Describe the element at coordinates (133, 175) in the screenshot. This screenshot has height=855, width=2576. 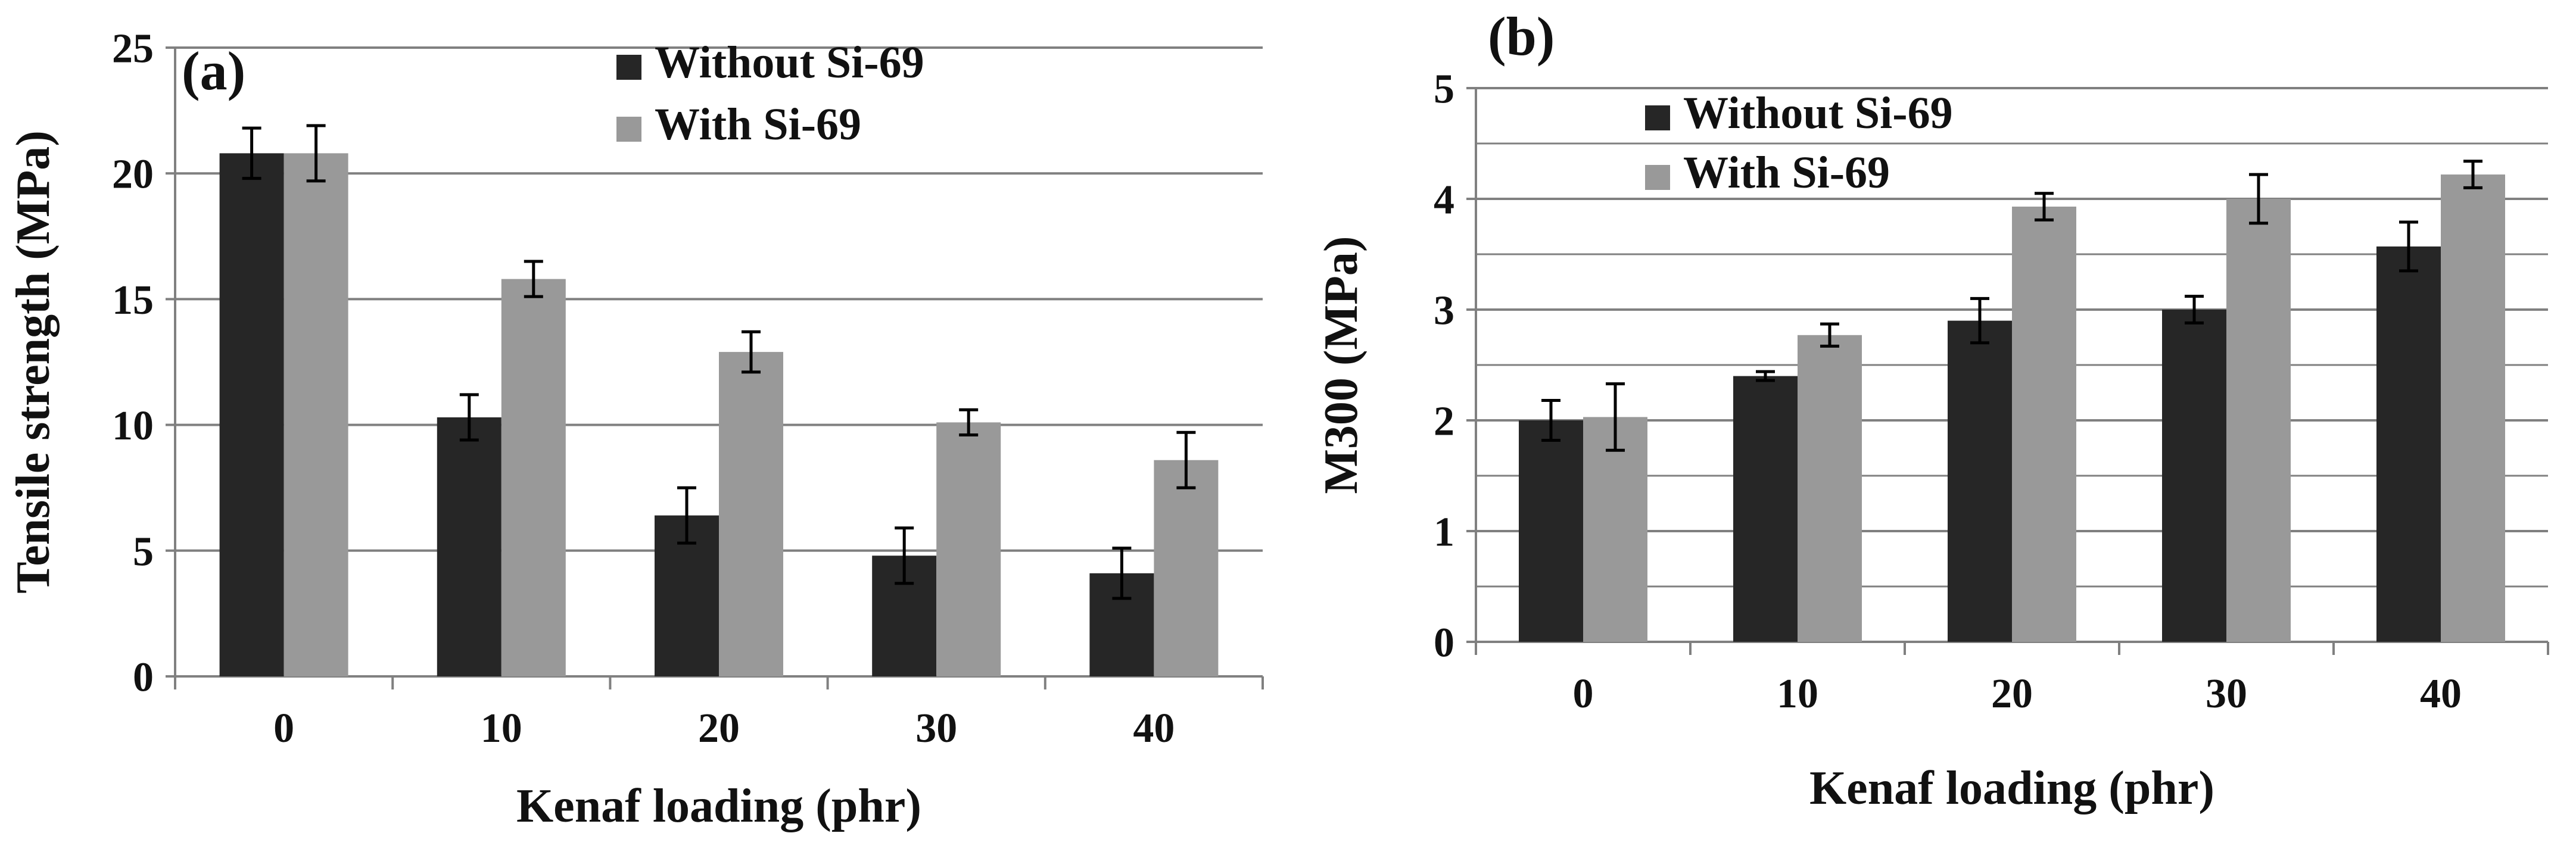
I see `y-tick-label: 20` at that location.